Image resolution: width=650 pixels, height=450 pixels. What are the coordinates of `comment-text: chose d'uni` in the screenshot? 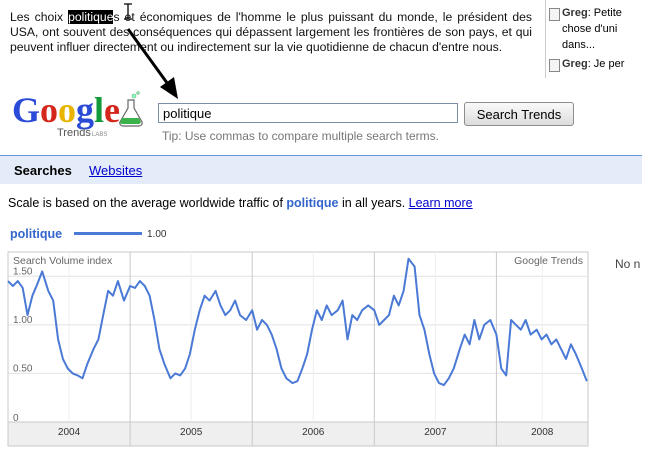 It's located at (590, 29).